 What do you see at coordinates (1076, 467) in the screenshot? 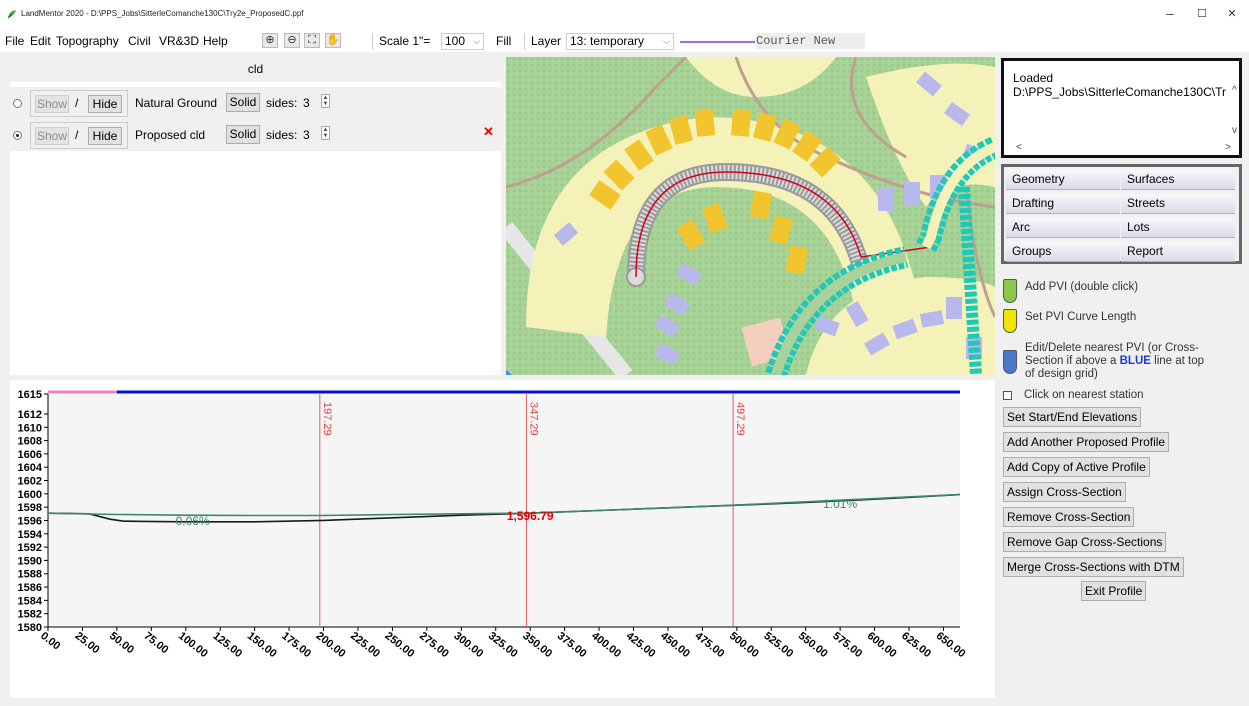
I see `add-copy-of-active-profile-button: Add Copy of Active Profile` at bounding box center [1076, 467].